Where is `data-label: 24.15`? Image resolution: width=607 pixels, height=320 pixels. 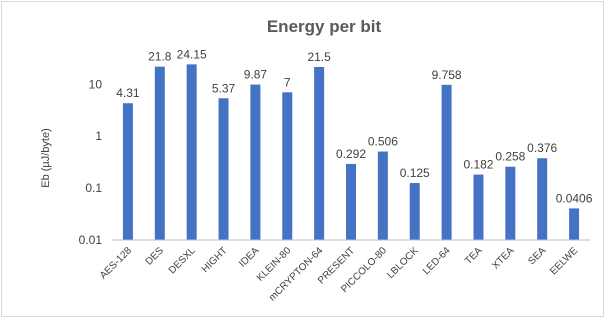 data-label: 24.15 is located at coordinates (192, 54).